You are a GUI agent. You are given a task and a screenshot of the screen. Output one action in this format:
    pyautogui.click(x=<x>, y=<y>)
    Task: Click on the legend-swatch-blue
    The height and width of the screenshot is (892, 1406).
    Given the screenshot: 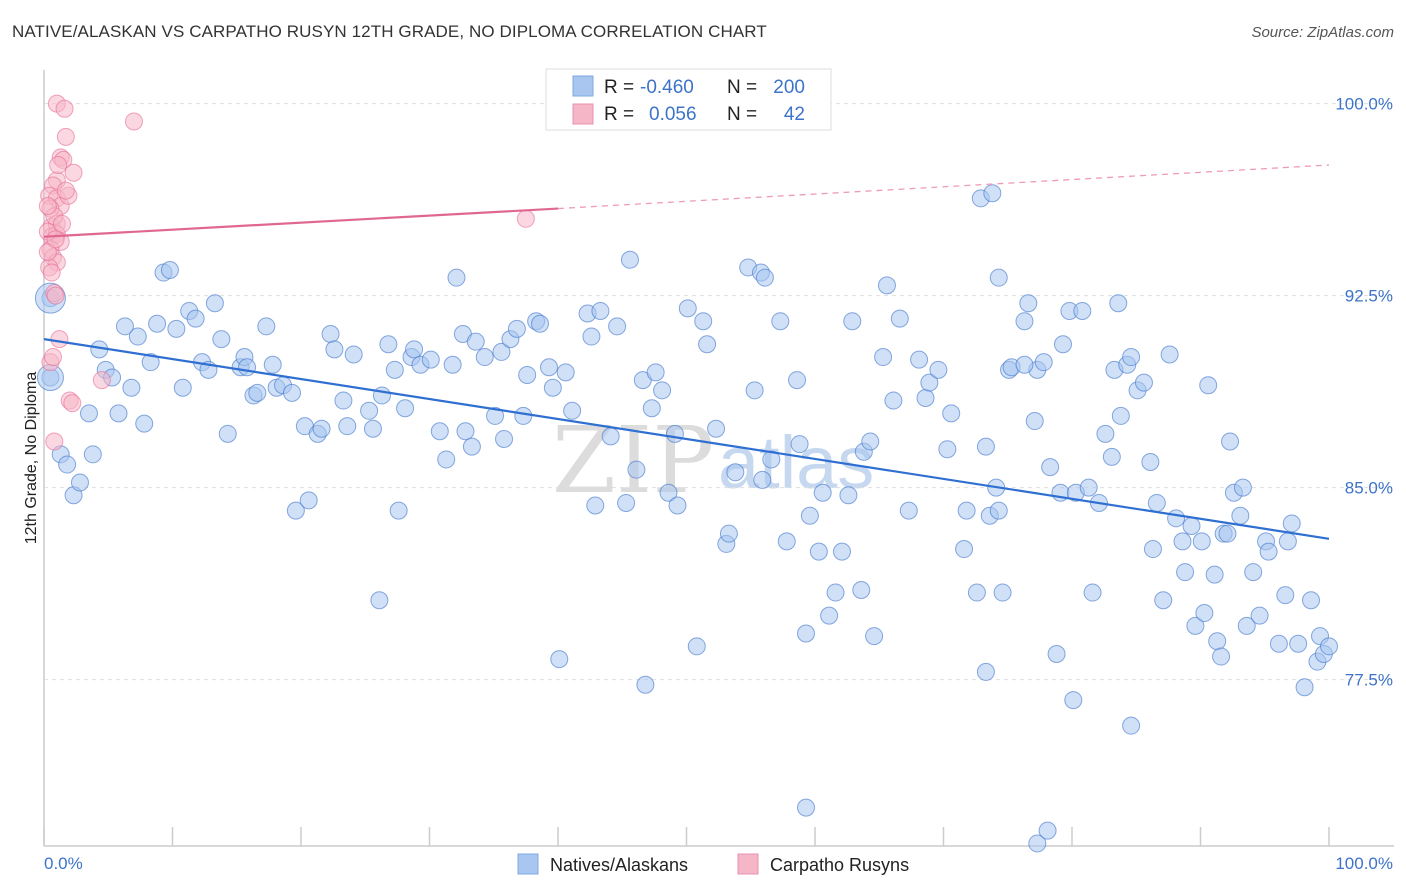 What is the action you would take?
    pyautogui.click(x=583, y=86)
    